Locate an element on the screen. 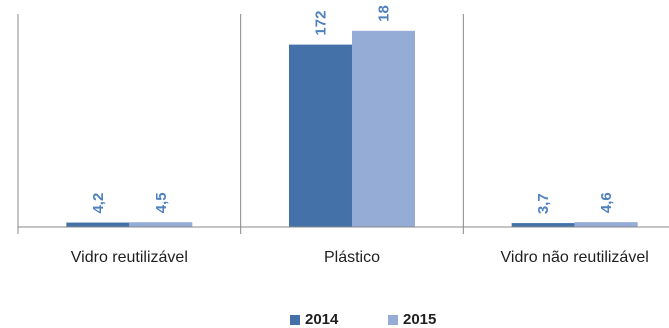 Image resolution: width=669 pixels, height=328 pixels. bar-vidro-reutilizavel-2014 is located at coordinates (98, 224).